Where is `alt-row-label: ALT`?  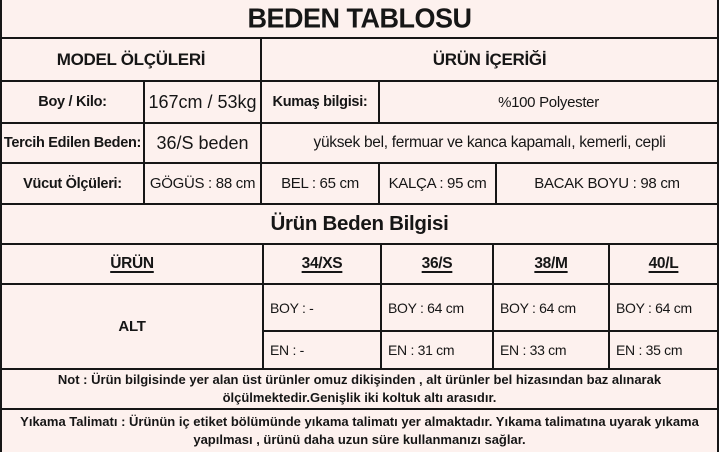
alt-row-label: ALT is located at coordinates (133, 326).